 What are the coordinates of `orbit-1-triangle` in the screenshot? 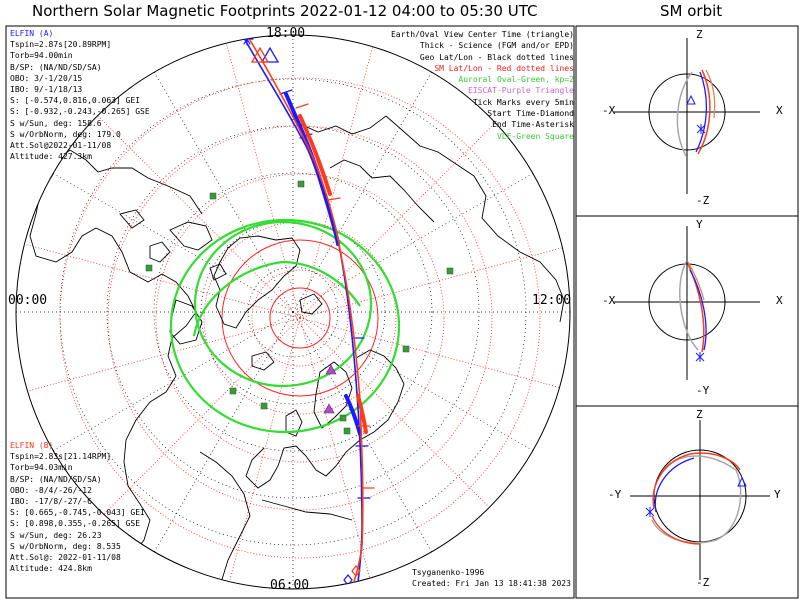 It's located at (691, 99).